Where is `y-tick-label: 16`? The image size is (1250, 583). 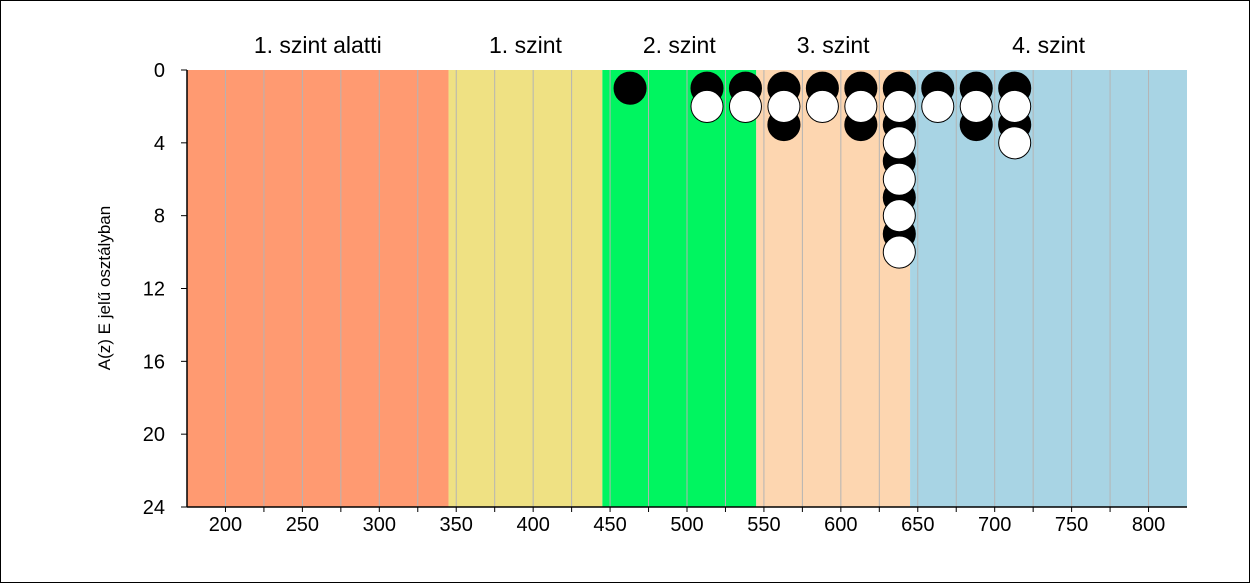
y-tick-label: 16 is located at coordinates (154, 362).